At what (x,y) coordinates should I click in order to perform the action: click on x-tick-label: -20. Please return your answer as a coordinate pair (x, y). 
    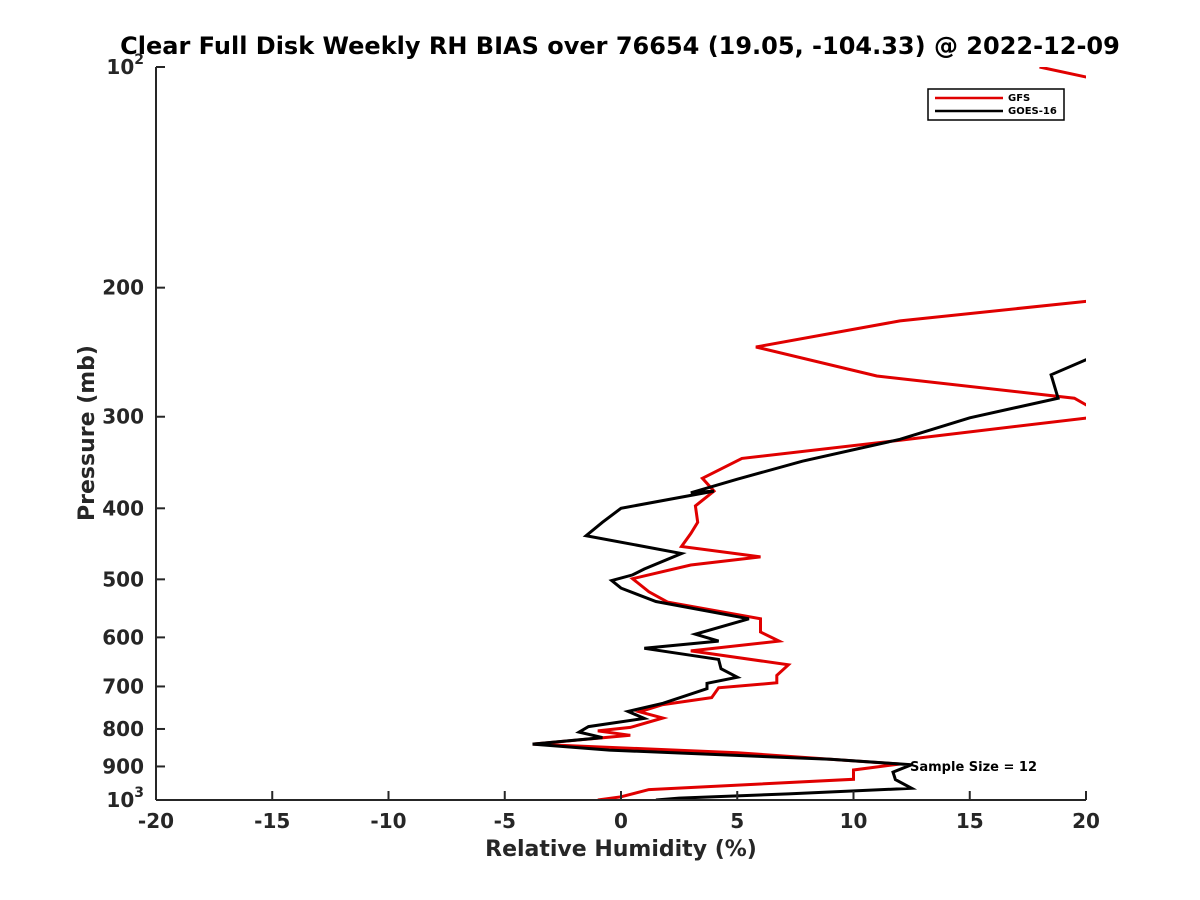
    Looking at the image, I should click on (156, 821).